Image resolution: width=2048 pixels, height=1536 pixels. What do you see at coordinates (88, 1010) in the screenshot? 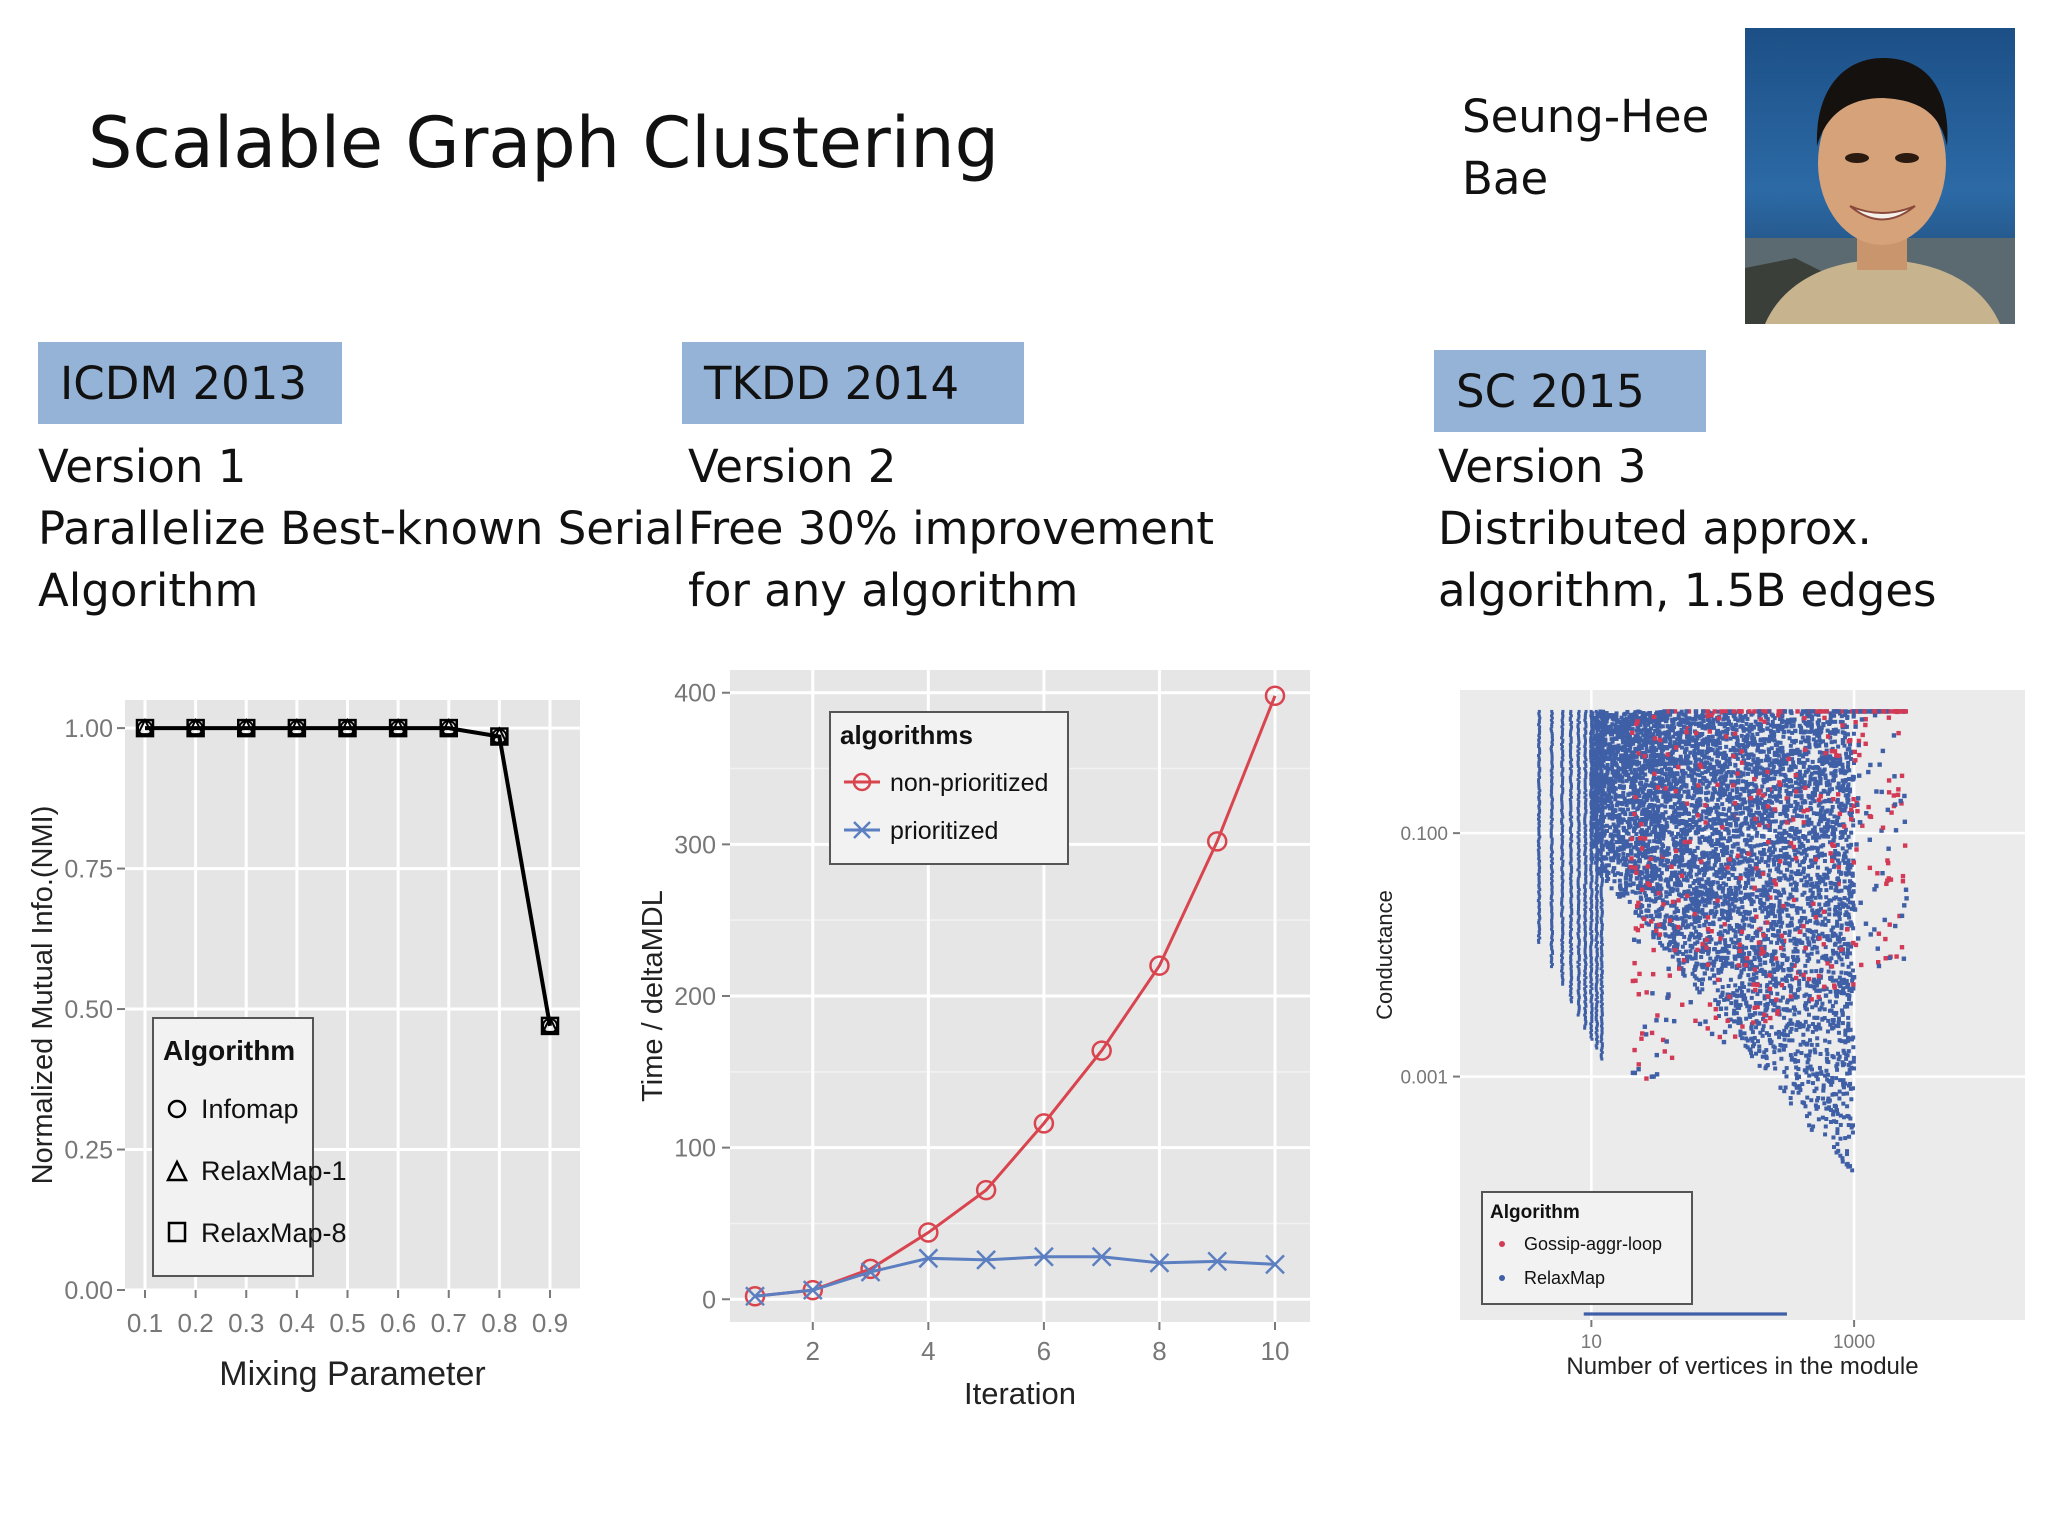
I see `tick-label-y: 0.50` at bounding box center [88, 1010].